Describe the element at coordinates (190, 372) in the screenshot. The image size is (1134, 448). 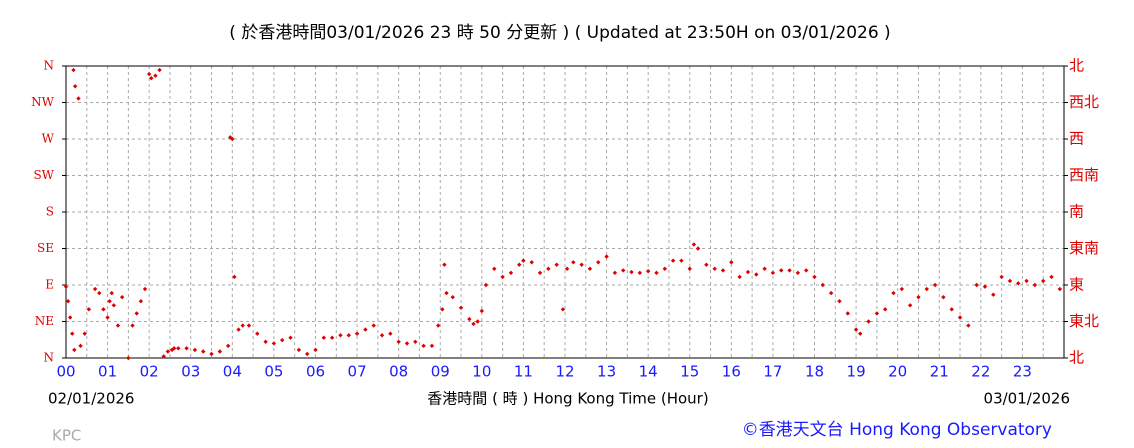
I see `x-tick-label: 03` at that location.